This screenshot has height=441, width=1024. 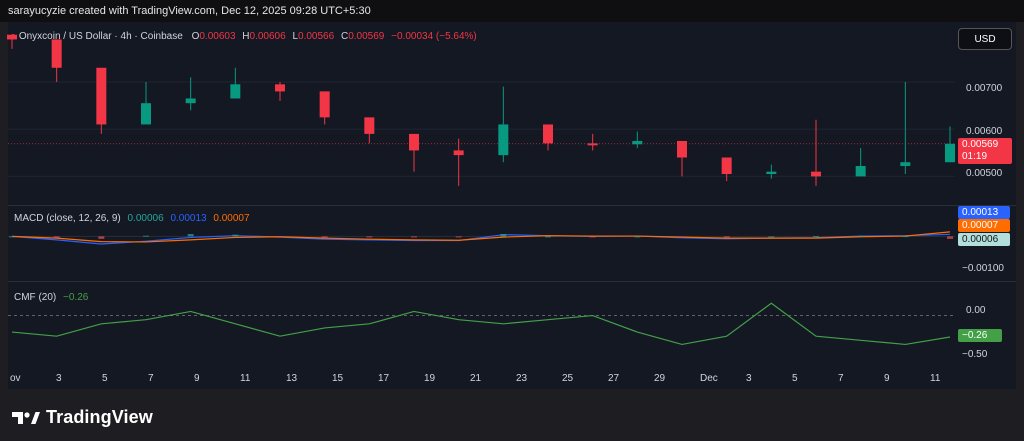 What do you see at coordinates (985, 39) in the screenshot?
I see `currency-button: USD` at bounding box center [985, 39].